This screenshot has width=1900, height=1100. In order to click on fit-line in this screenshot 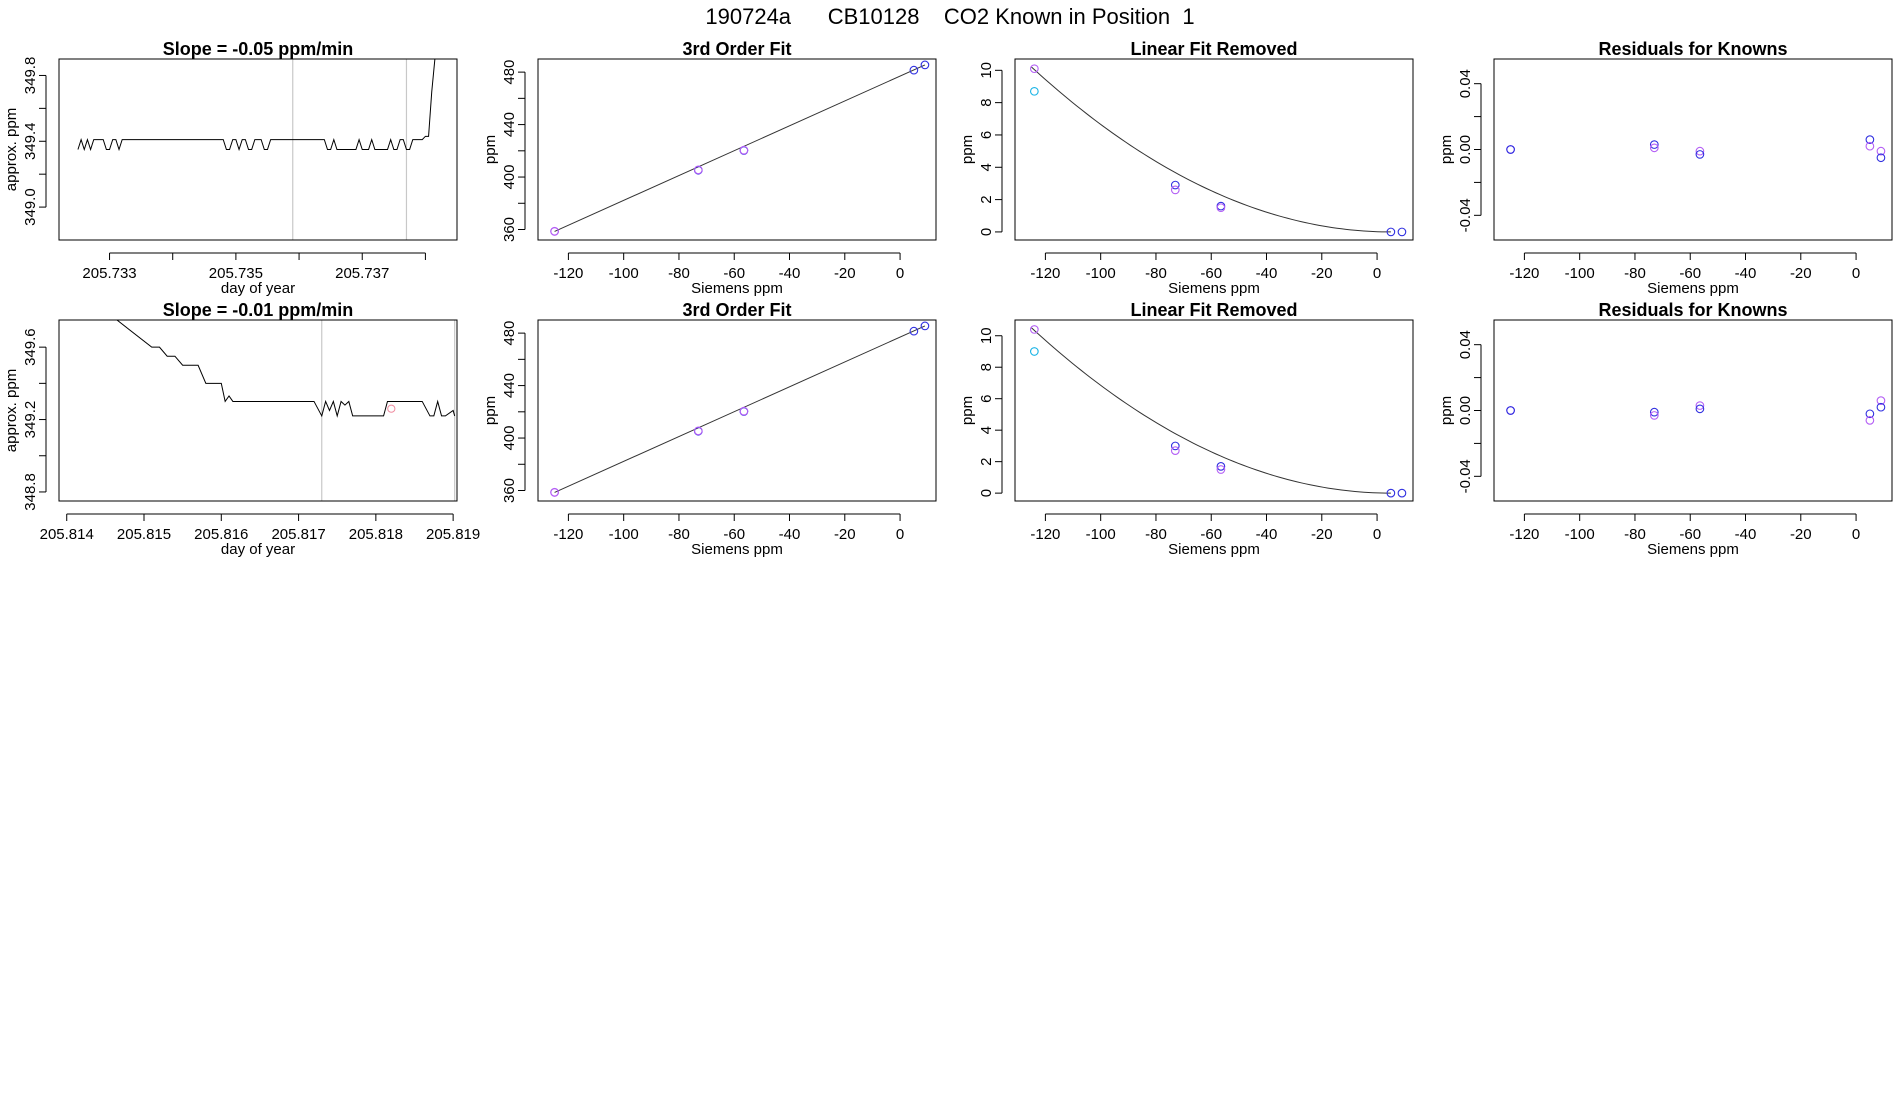, I will do `click(740, 148)`.